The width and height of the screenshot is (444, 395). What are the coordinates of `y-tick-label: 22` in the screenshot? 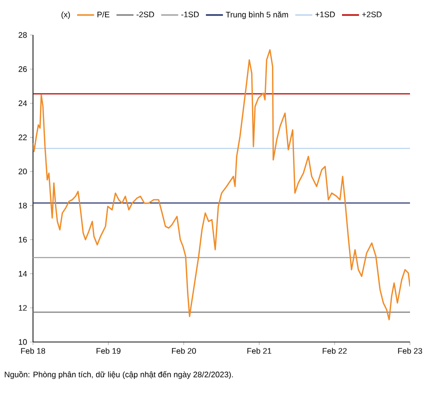 It's located at (22, 137).